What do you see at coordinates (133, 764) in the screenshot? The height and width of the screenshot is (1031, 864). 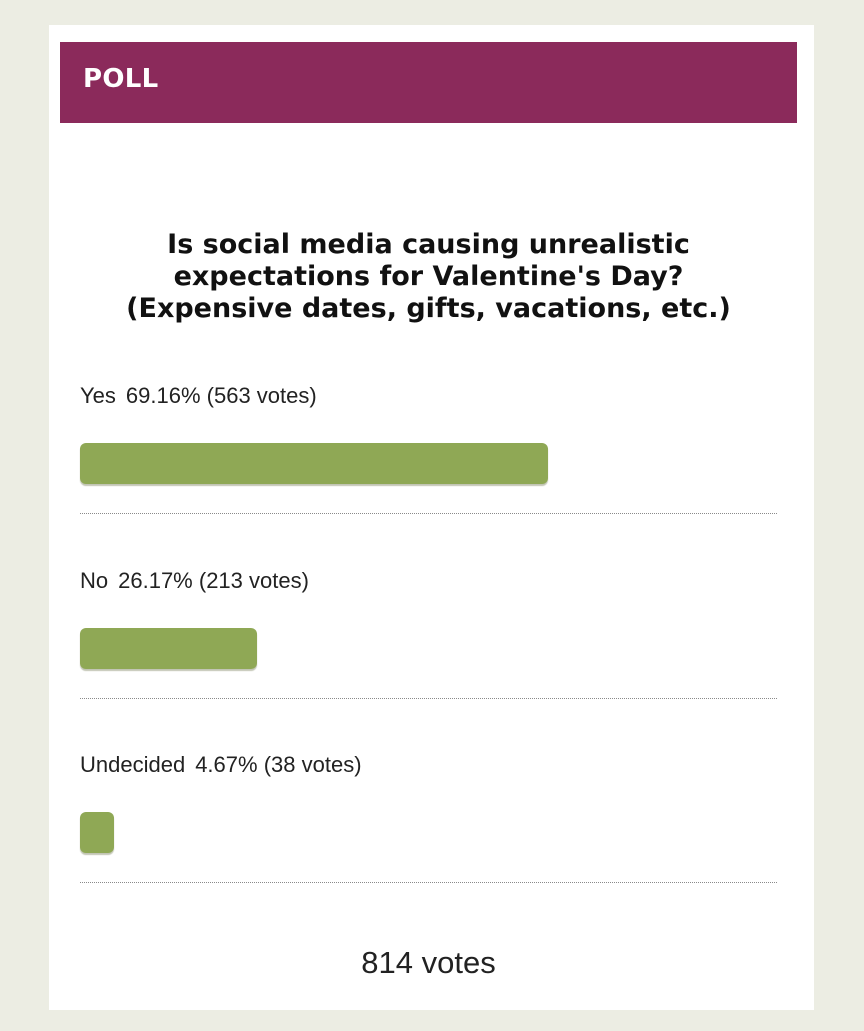 I see `option-name: Undecided` at bounding box center [133, 764].